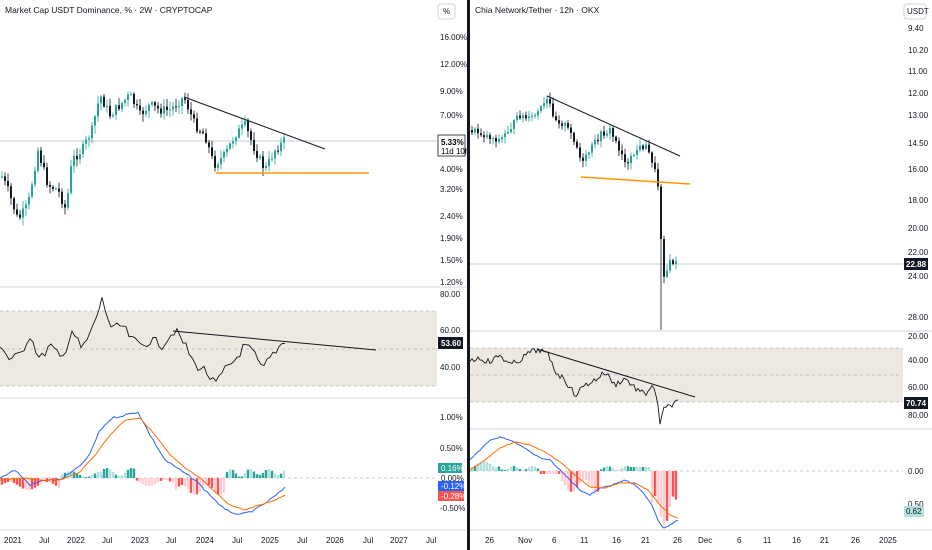 This screenshot has height=550, width=932. Describe the element at coordinates (574, 493) in the screenshot. I see `right-macd-histogram` at that location.